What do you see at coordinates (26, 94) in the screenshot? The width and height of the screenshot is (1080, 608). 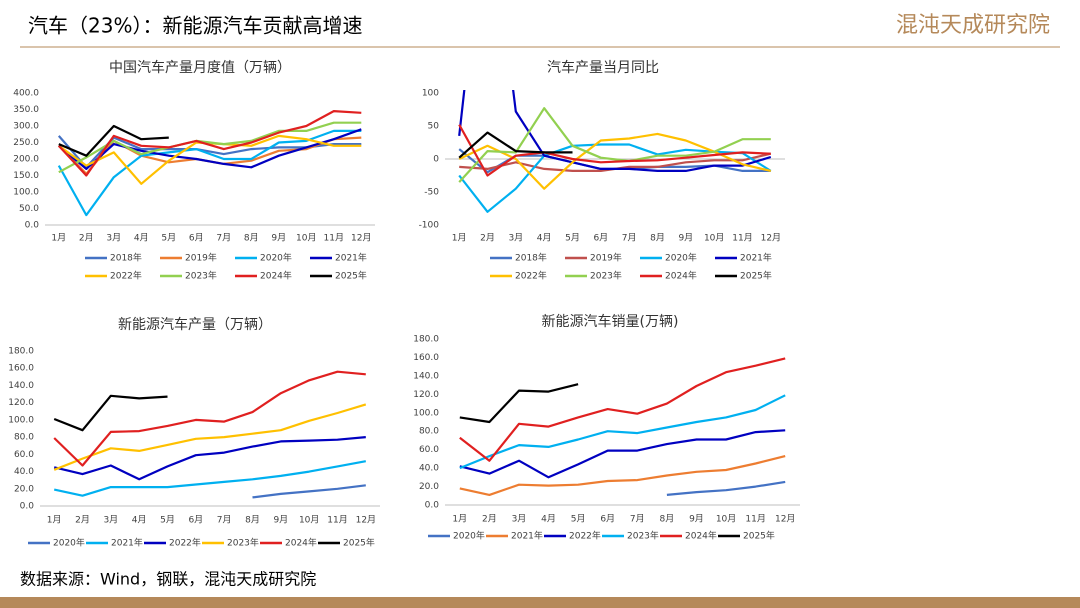 I see `y-tick-label: 400.0` at bounding box center [26, 94].